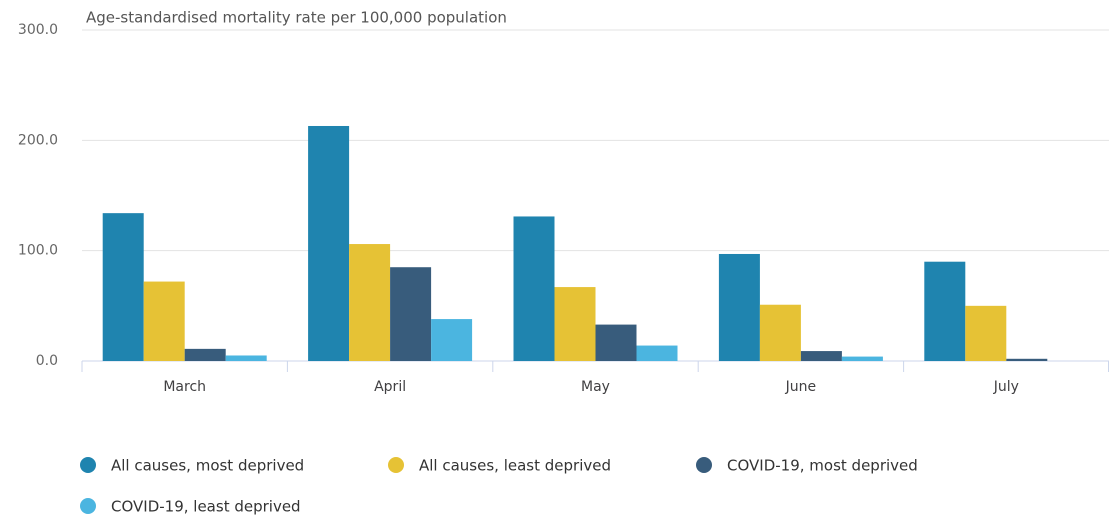  I want to click on legend-label: All causes, least deprived, so click(515, 466).